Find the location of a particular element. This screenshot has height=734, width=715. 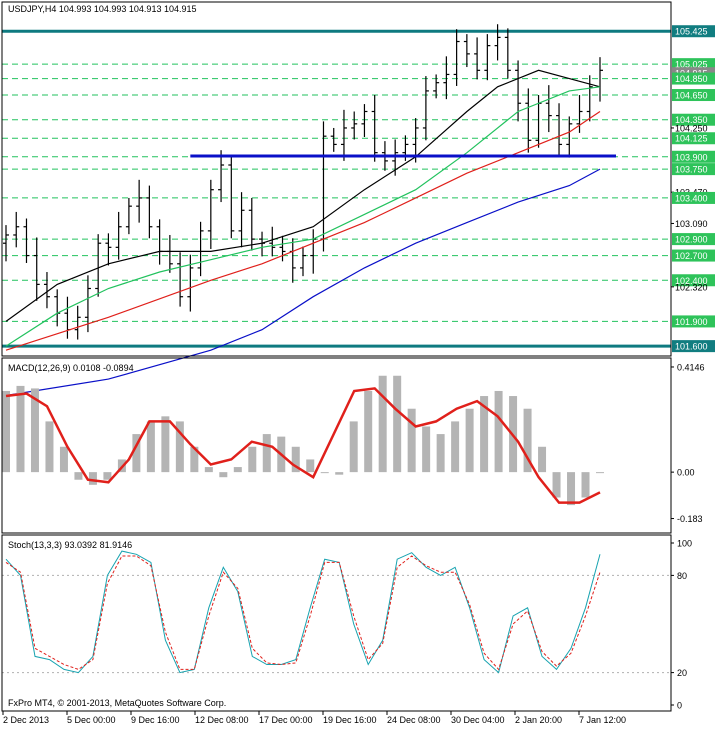

time-label: 19 Dec 16:00 is located at coordinates (350, 720).